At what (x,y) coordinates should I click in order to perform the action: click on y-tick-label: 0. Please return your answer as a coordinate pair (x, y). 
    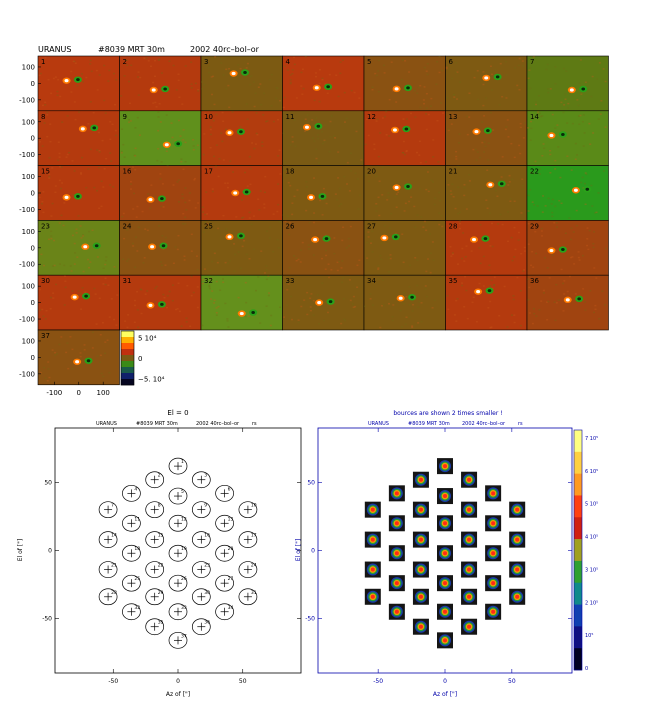
    Looking at the image, I should click on (313, 551).